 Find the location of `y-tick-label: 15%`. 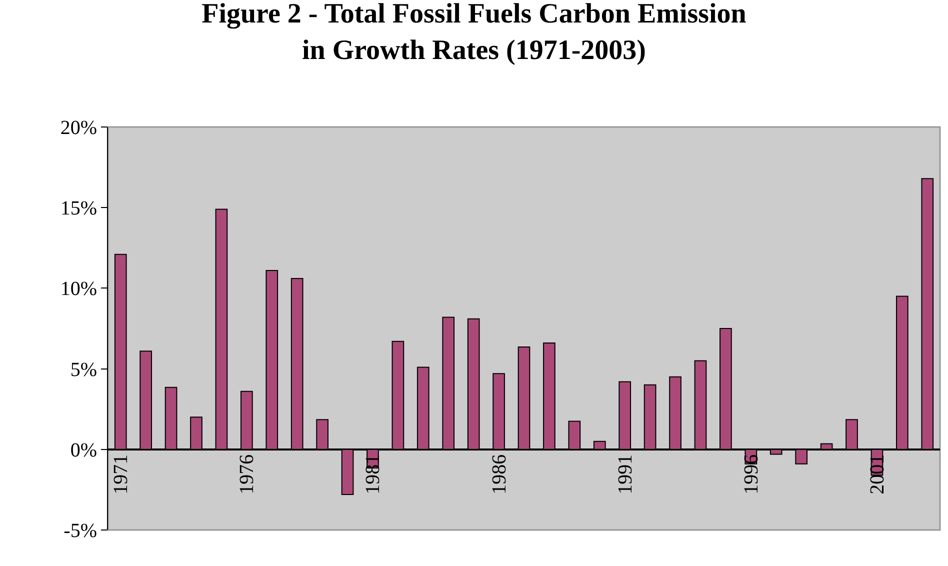

y-tick-label: 15% is located at coordinates (78, 209).